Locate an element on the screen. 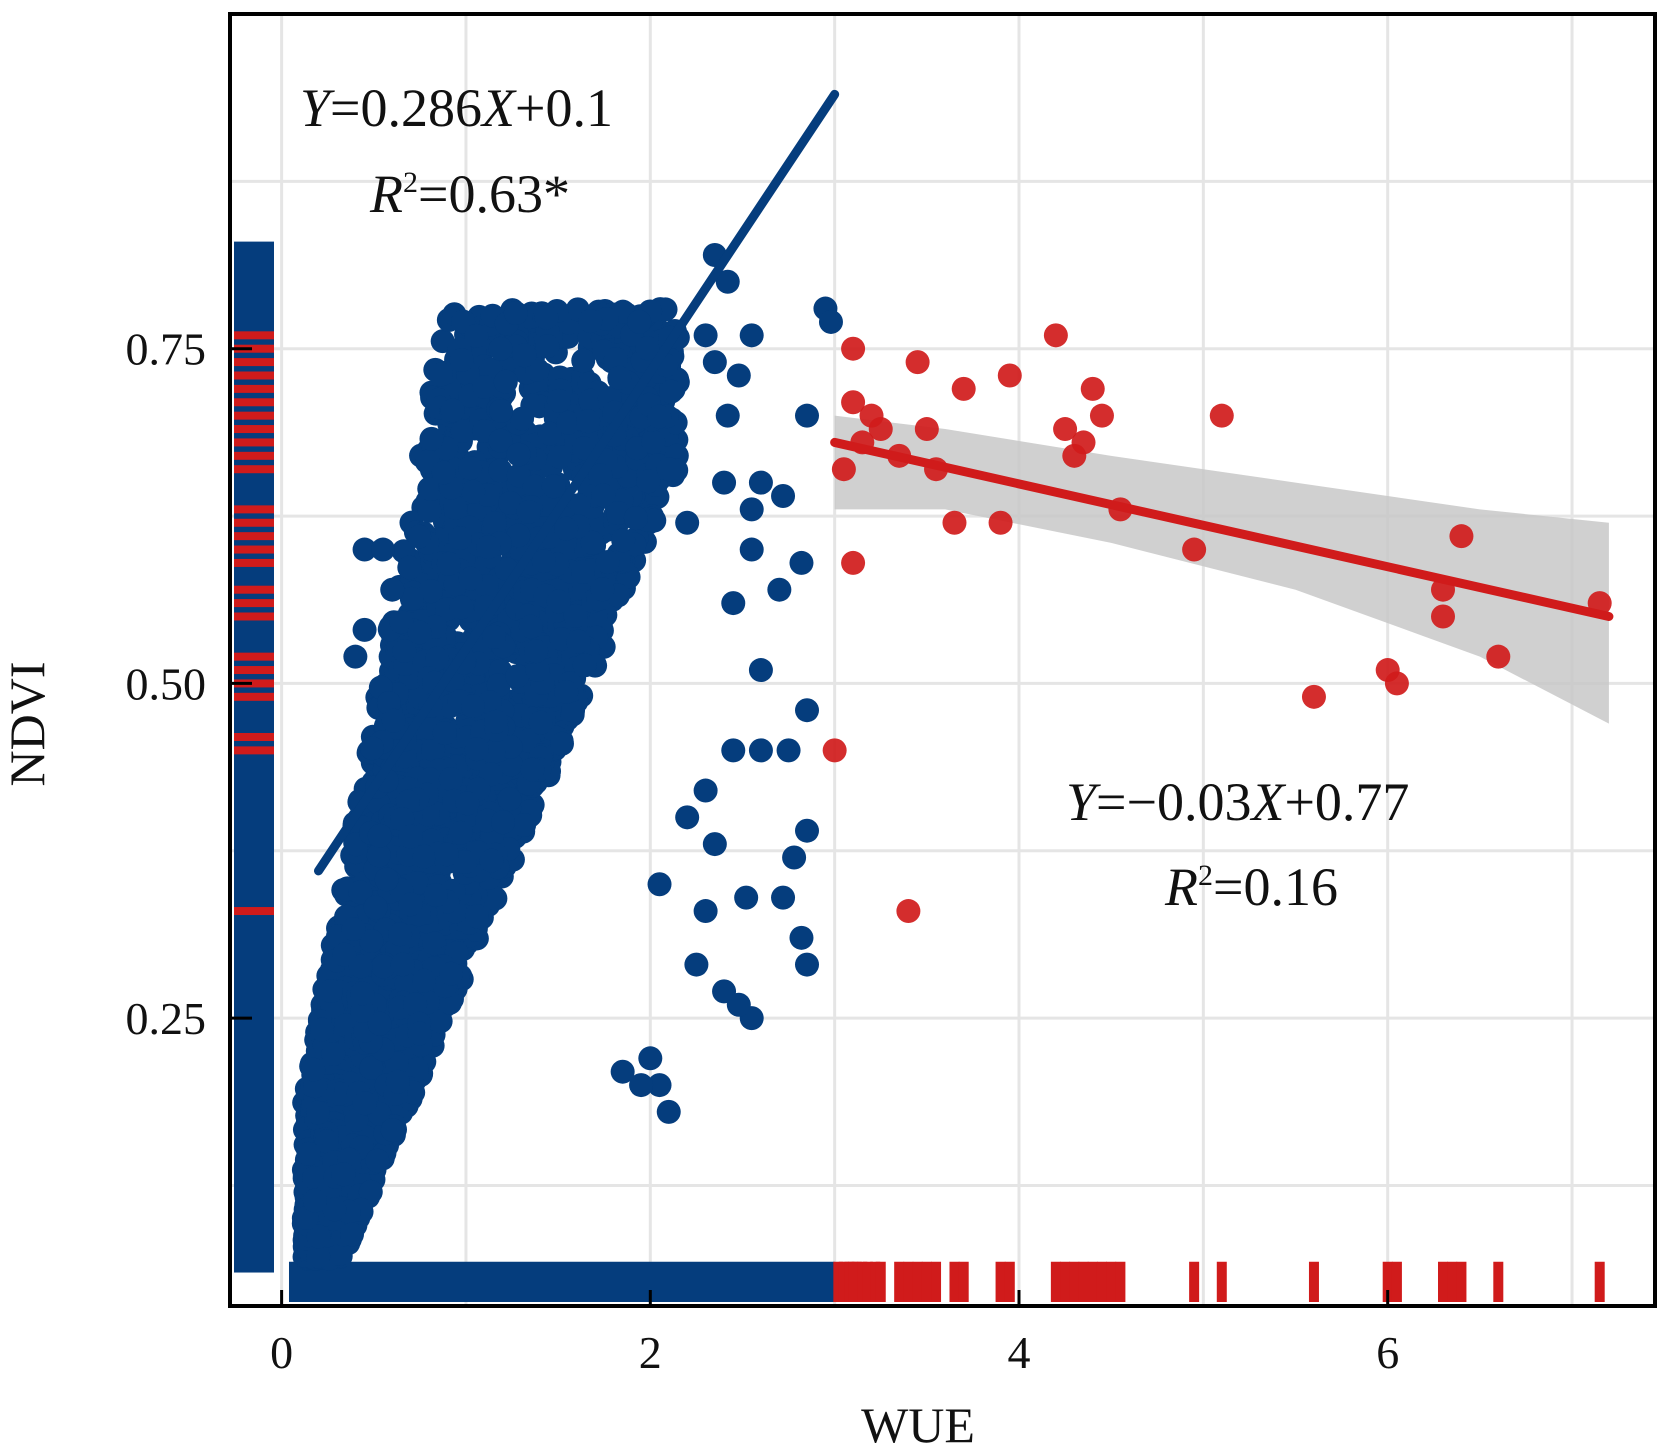  x-rug-blue is located at coordinates (561, 1281).